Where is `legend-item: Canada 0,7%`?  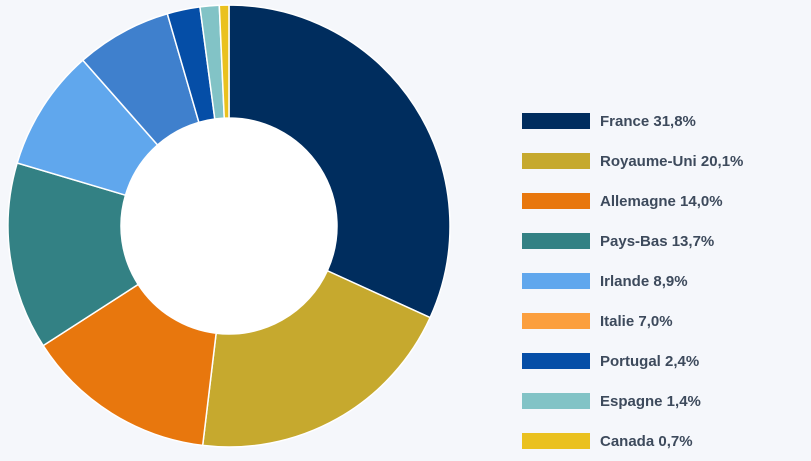
legend-item: Canada 0,7% is located at coordinates (632, 441).